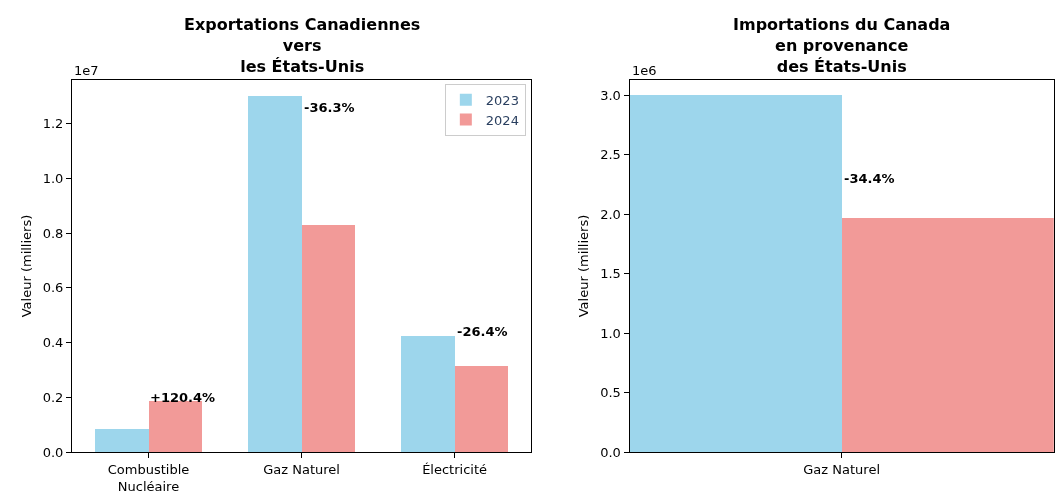 This screenshot has width=1062, height=494. I want to click on y-tick-label: 0.5, so click(610, 393).